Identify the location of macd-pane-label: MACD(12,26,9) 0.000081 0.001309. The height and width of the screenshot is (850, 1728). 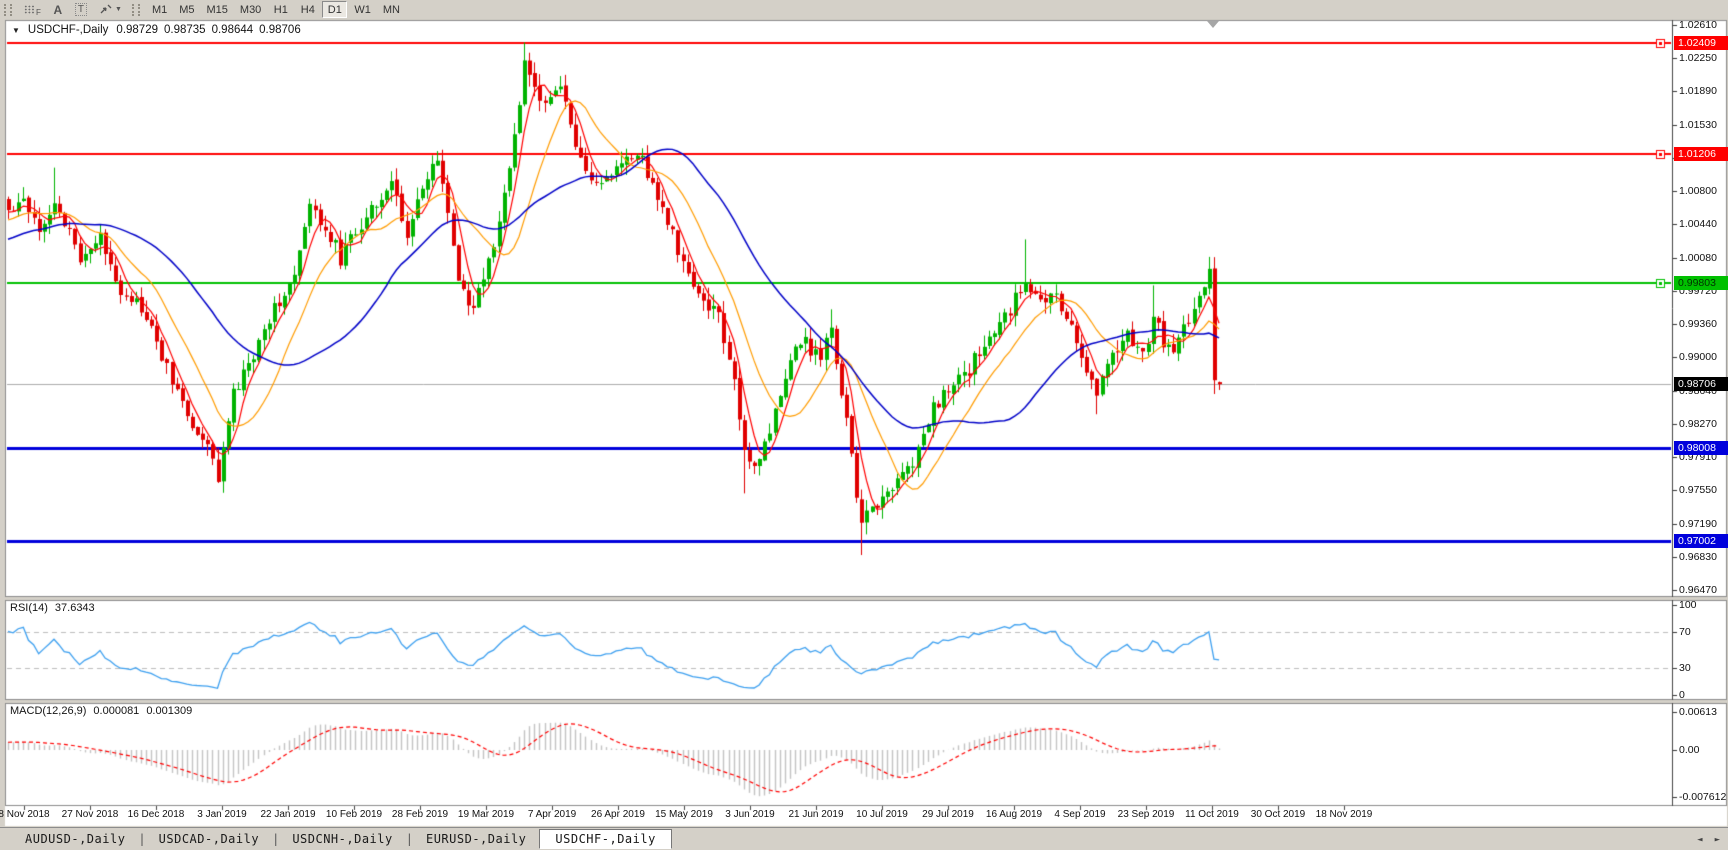
(101, 711).